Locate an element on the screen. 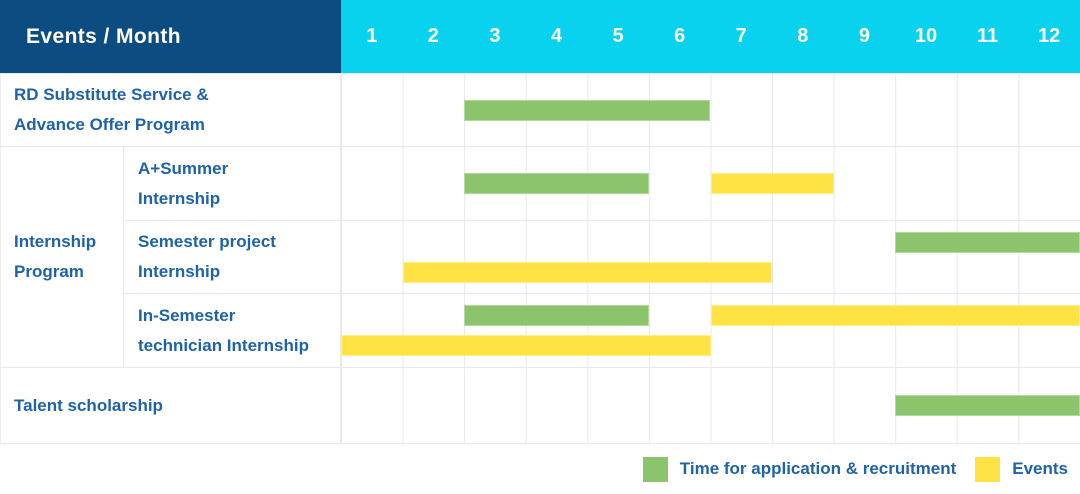  header-title-cell: Events / Month is located at coordinates (170, 36).